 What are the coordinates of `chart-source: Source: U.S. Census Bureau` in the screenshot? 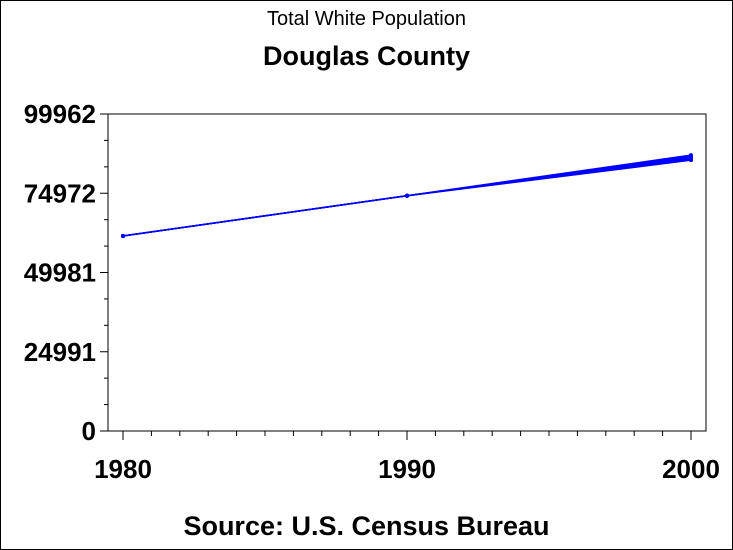 It's located at (366, 526).